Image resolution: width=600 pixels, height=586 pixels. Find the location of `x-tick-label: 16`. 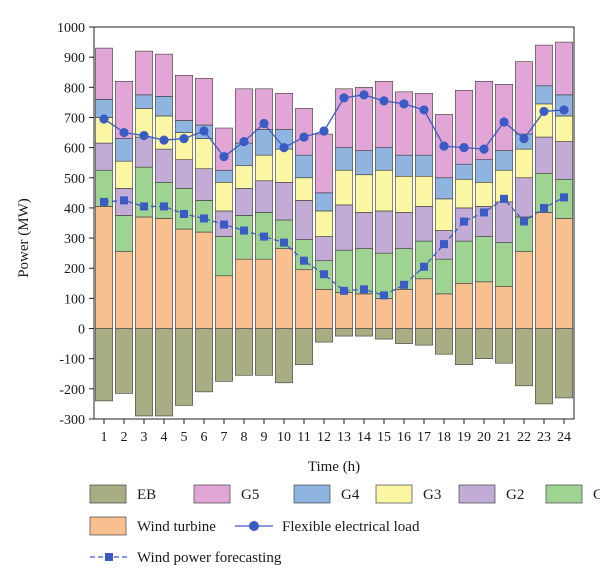

x-tick-label: 16 is located at coordinates (404, 437).